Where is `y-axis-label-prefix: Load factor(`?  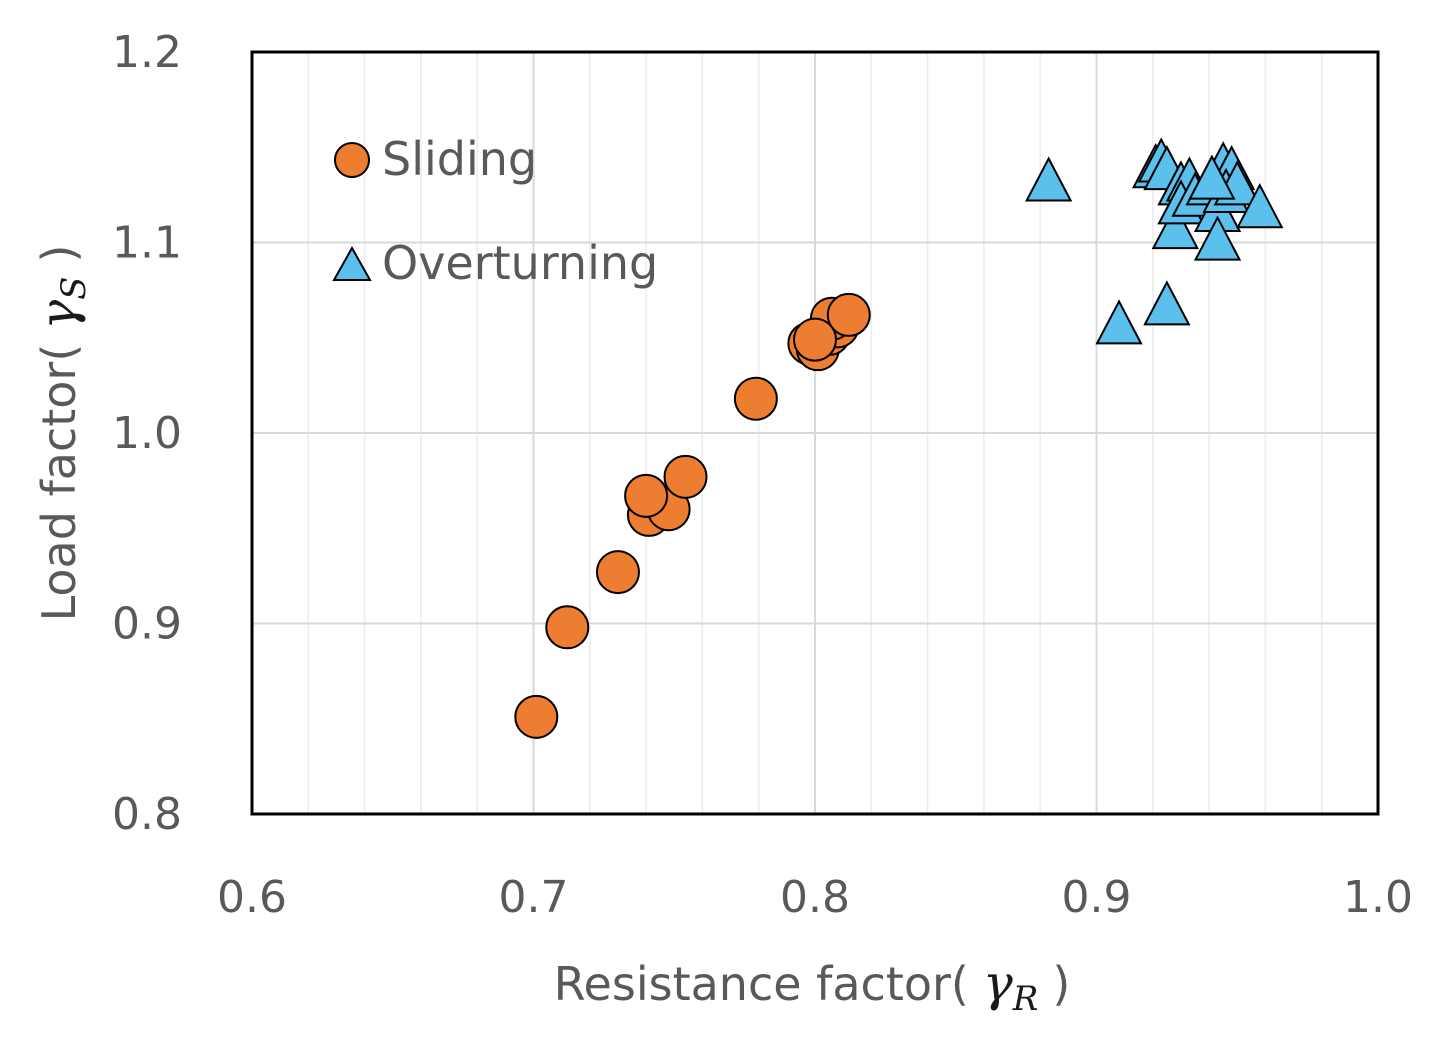
y-axis-label-prefix: Load factor( is located at coordinates (59, 483).